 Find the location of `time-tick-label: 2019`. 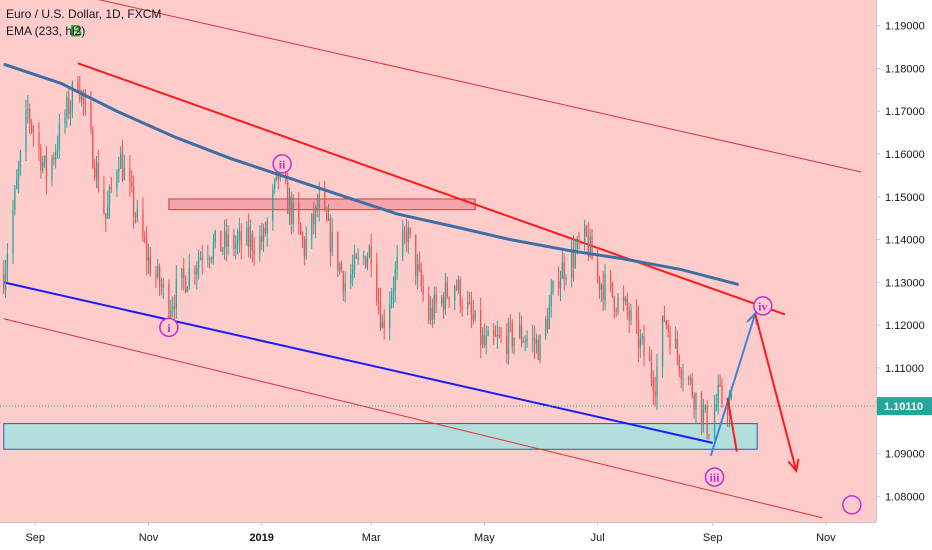

time-tick-label: 2019 is located at coordinates (261, 538).